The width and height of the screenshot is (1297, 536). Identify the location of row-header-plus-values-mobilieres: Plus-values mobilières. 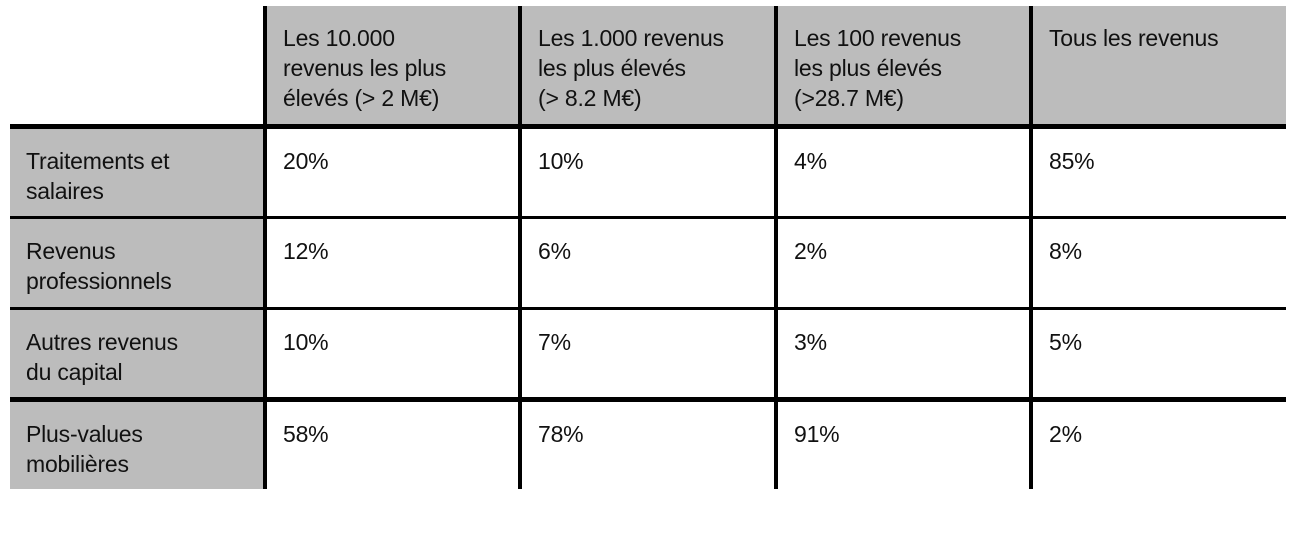
(137, 444).